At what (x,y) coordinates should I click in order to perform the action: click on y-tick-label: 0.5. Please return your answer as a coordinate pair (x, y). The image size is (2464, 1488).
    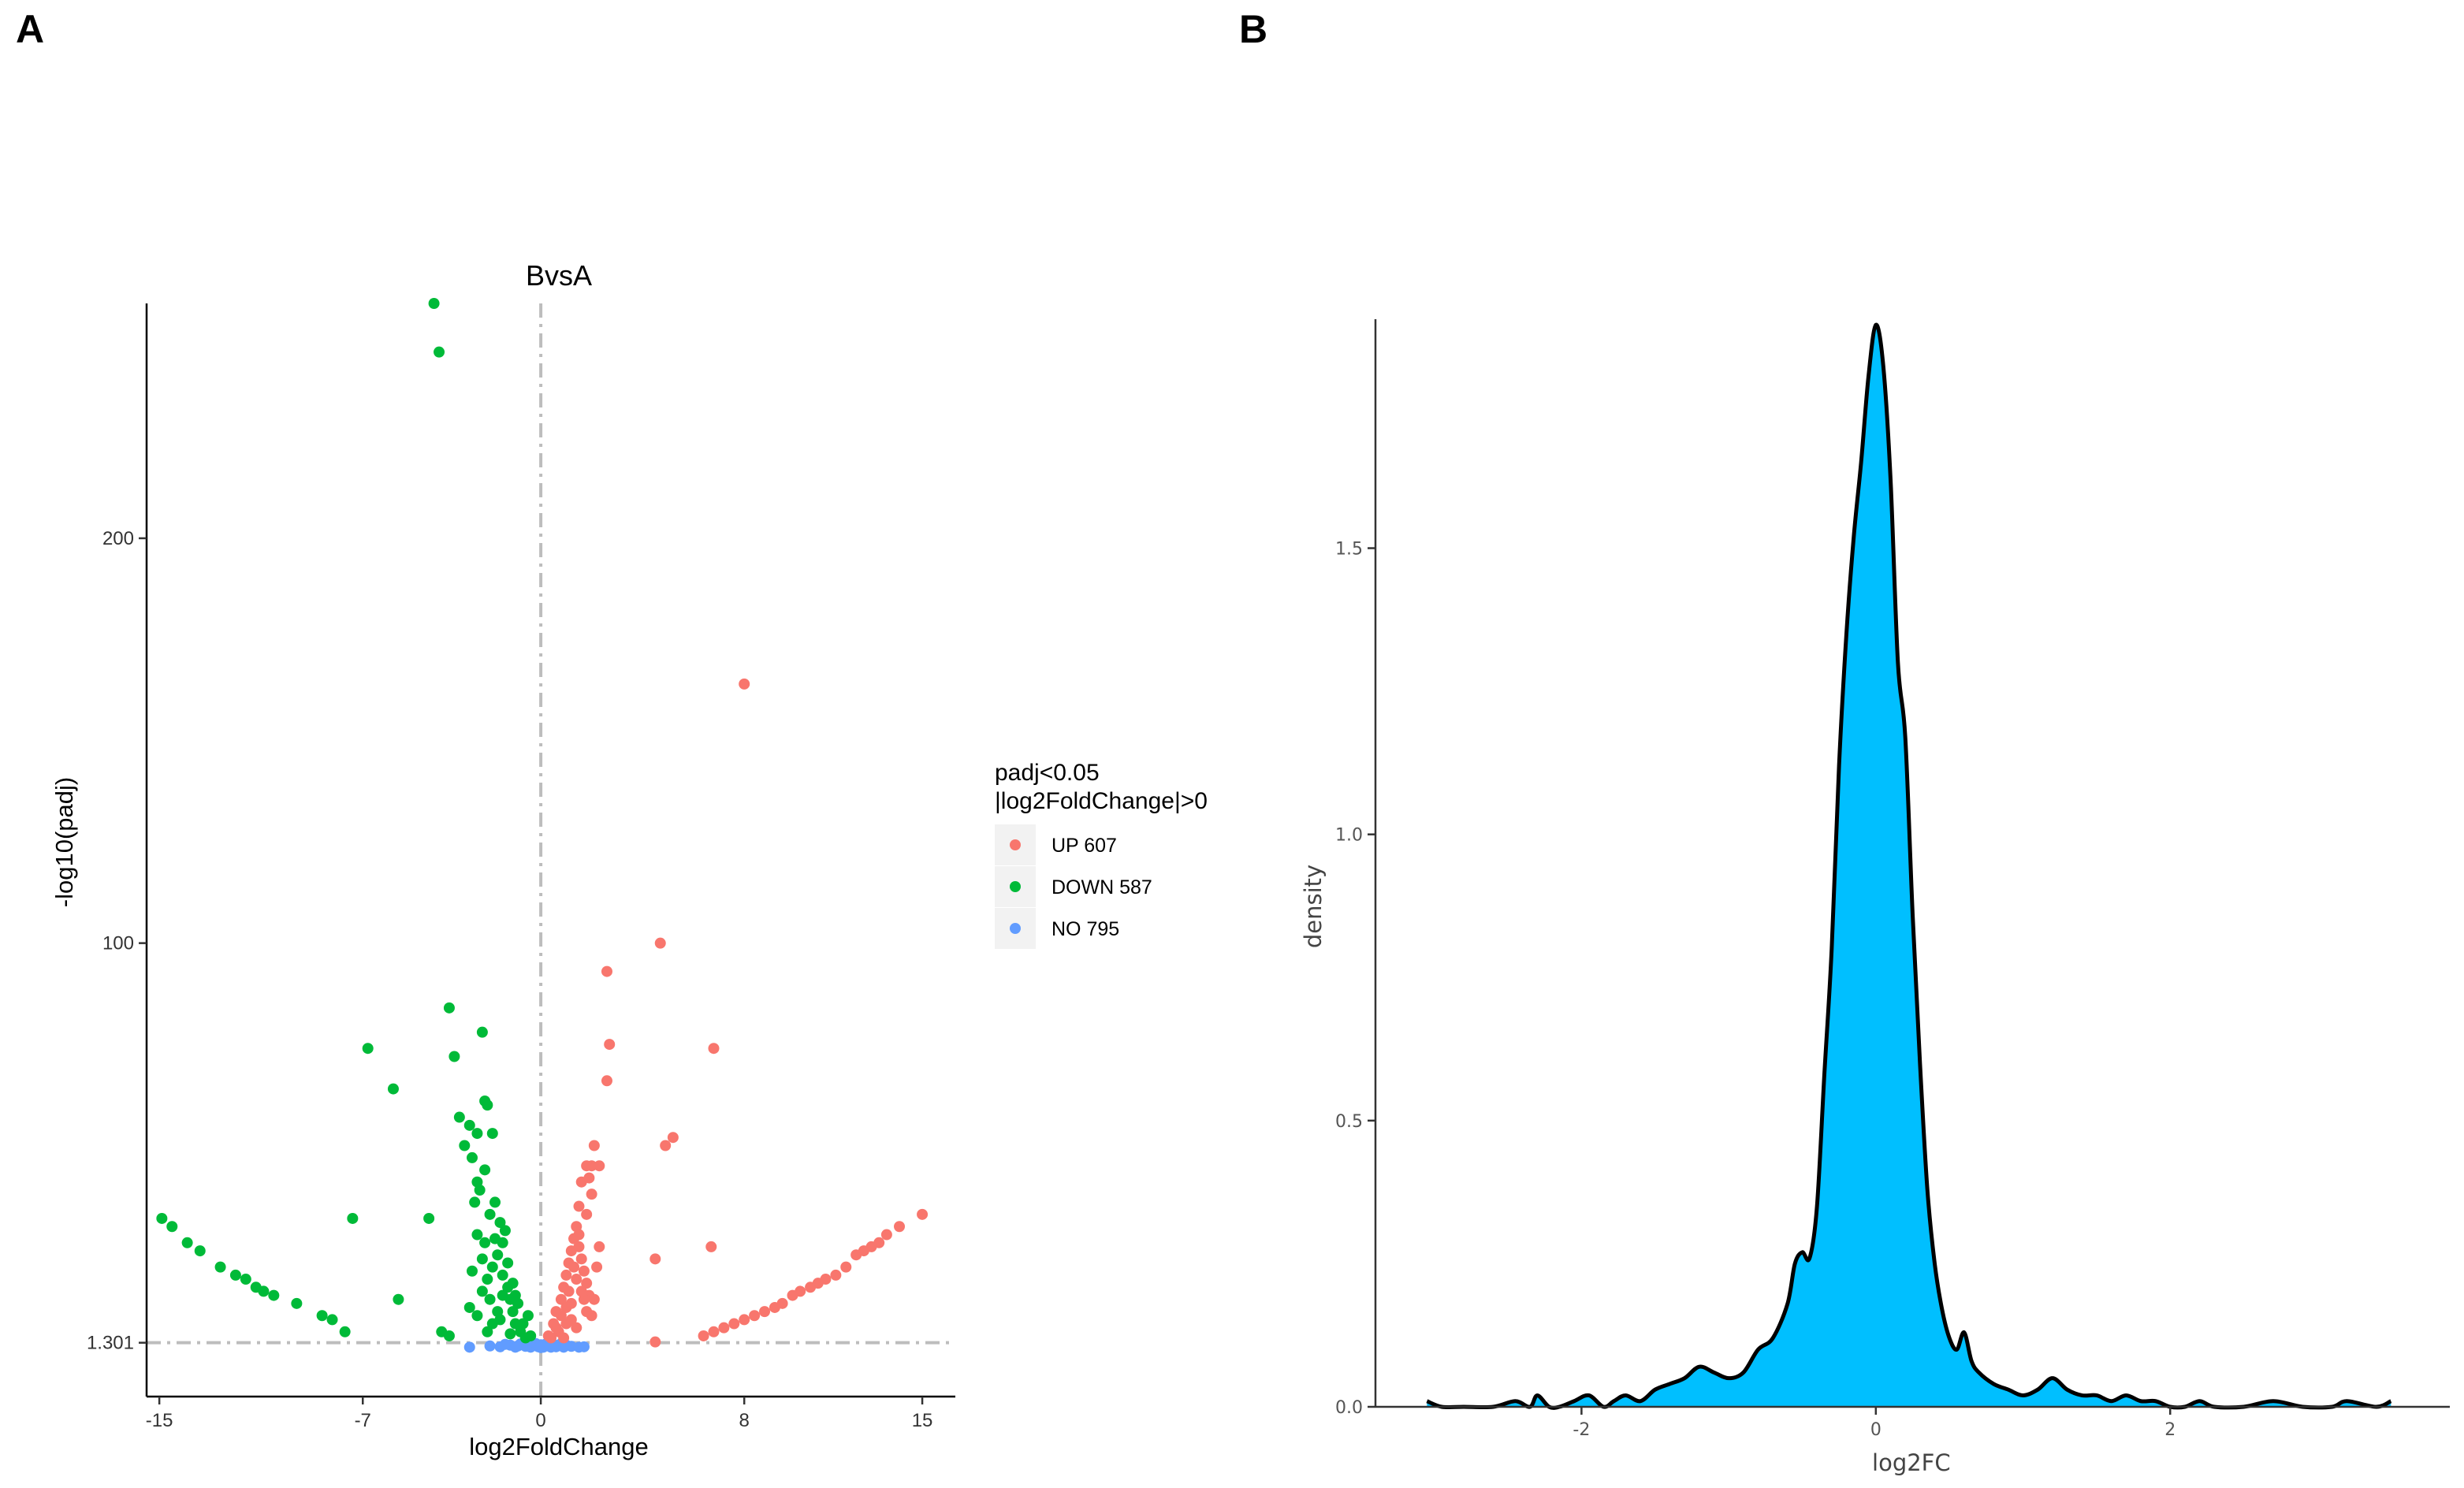
    Looking at the image, I should click on (1349, 1122).